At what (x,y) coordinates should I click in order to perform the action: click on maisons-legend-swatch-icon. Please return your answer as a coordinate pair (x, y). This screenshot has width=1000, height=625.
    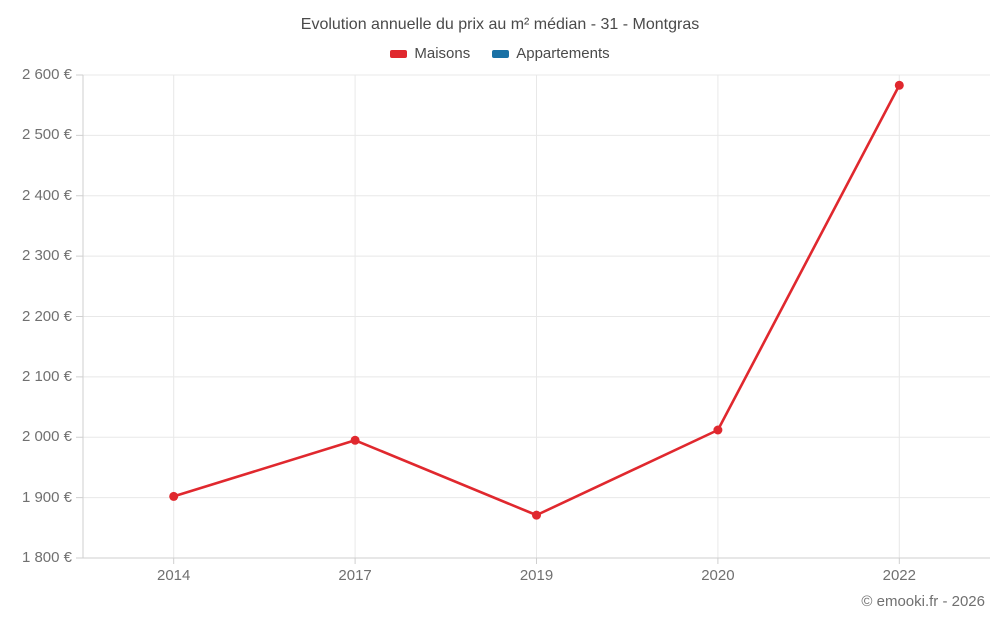
    Looking at the image, I should click on (399, 53).